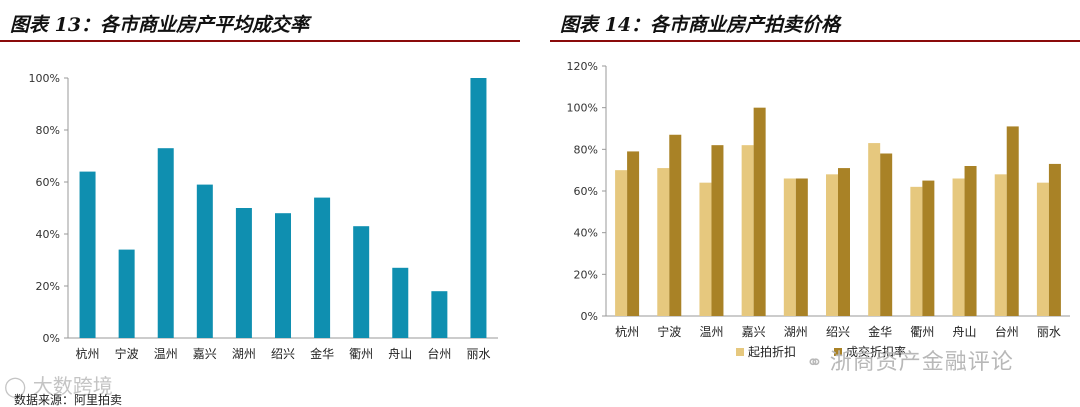 The image size is (1080, 407). What do you see at coordinates (838, 352) in the screenshot?
I see `legend-deal-discount-swatch` at bounding box center [838, 352].